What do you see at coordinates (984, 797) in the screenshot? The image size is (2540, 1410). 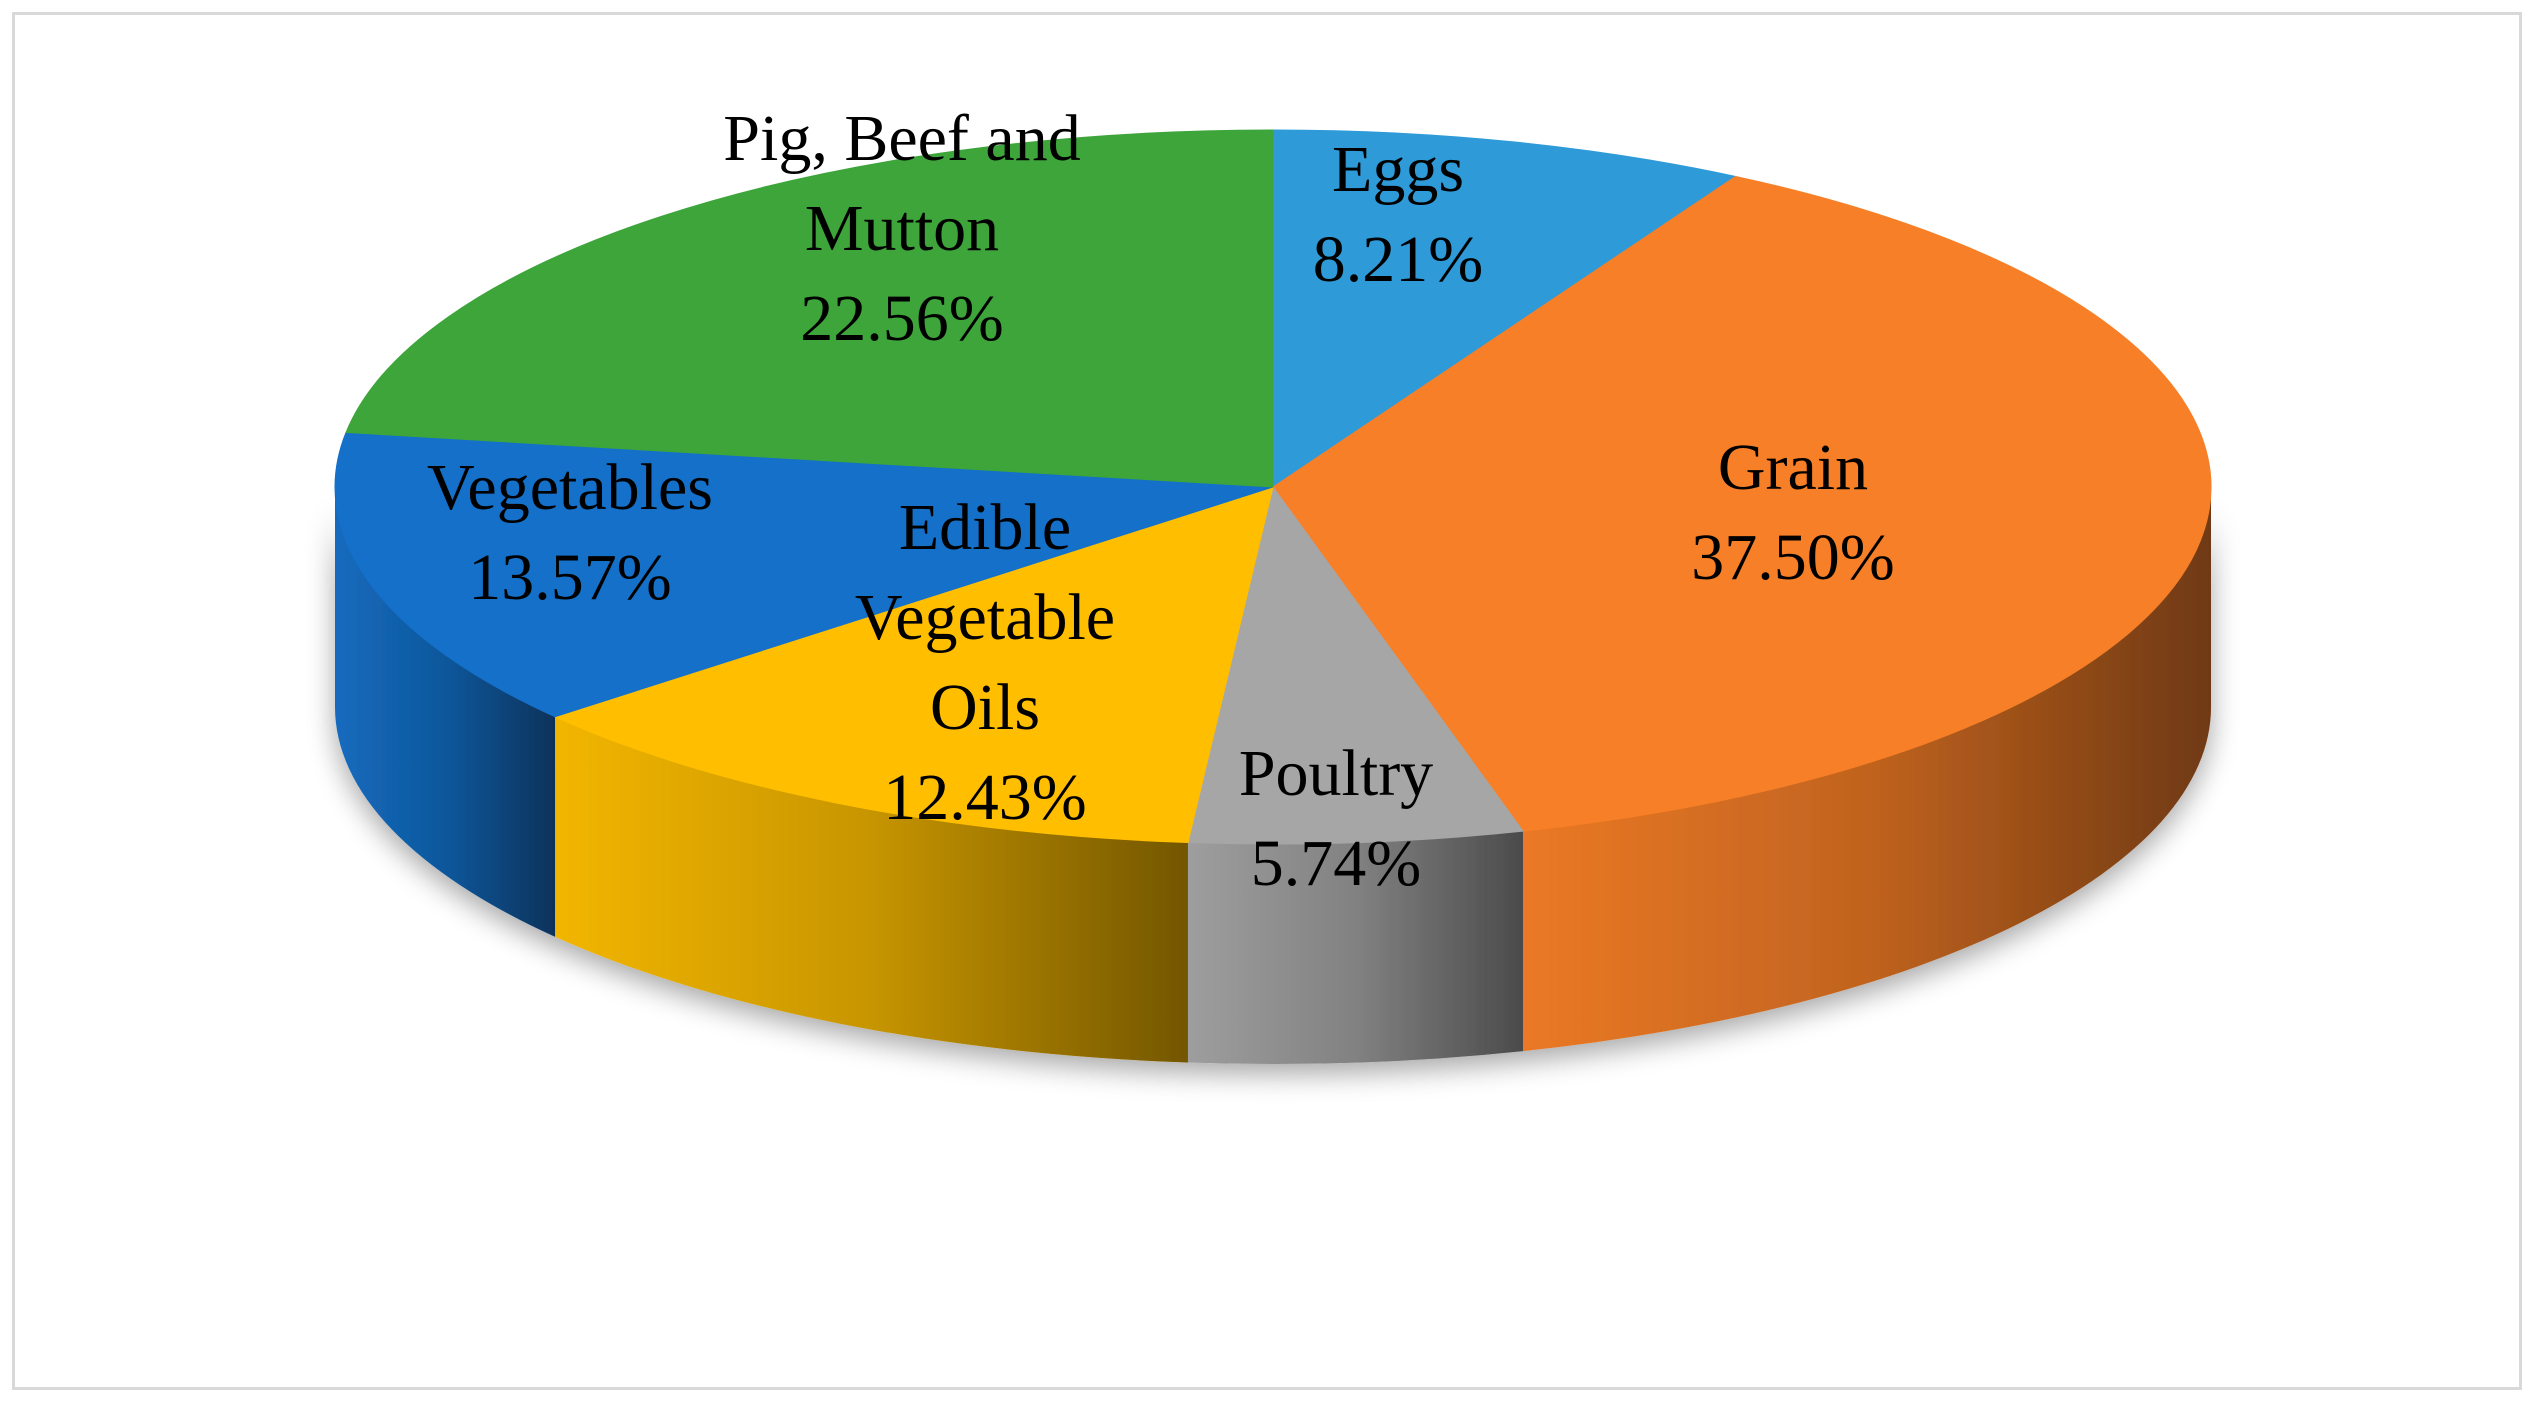 I see `data-label-value: 12.43%` at bounding box center [984, 797].